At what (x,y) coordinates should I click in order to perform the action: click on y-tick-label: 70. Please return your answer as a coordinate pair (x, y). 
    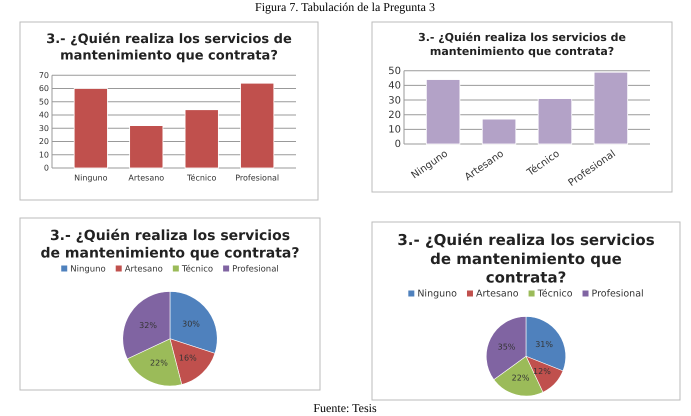
    Looking at the image, I should click on (43, 75).